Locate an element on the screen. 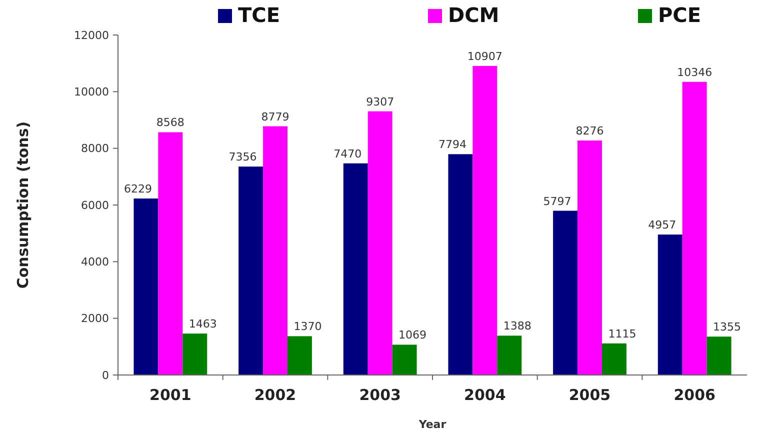  legend-label: TCE is located at coordinates (259, 15).